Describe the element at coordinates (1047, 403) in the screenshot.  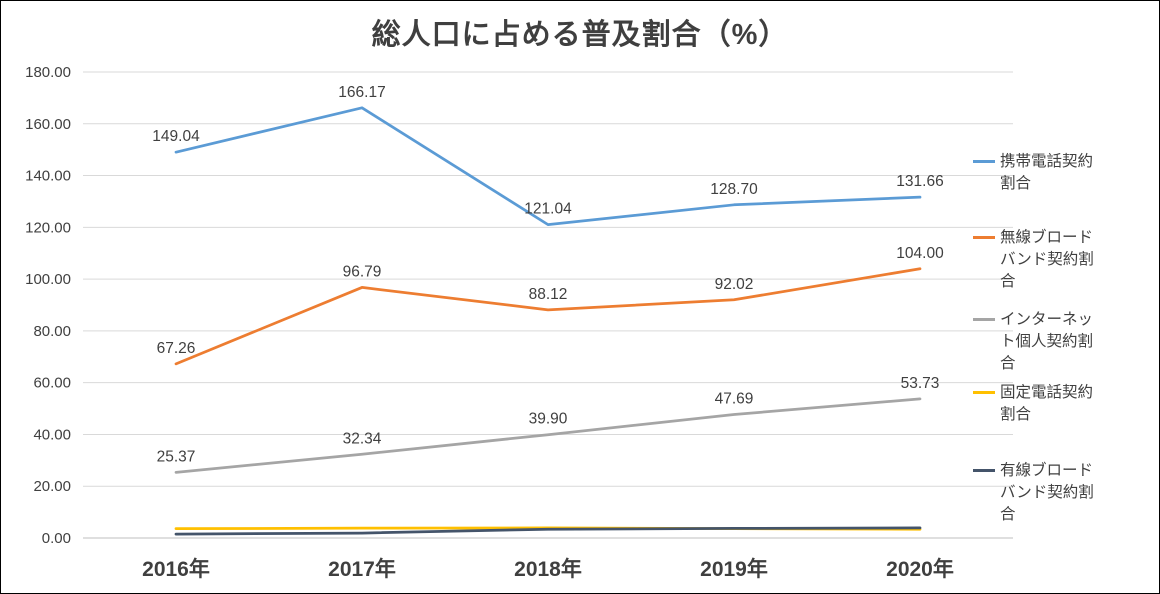
I see `legend-label: 固定電話契約割合` at that location.